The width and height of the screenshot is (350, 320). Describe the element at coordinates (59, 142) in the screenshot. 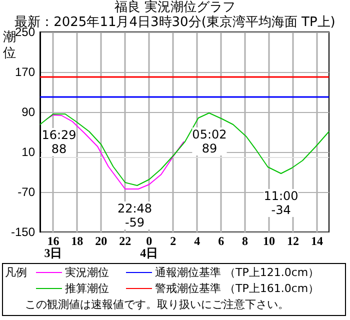

I see `annotation: 16:29 88` at that location.